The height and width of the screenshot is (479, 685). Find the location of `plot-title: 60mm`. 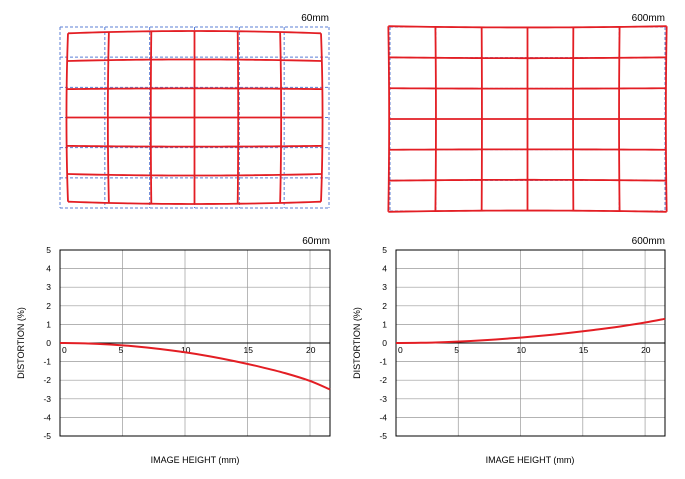

plot-title: 60mm is located at coordinates (316, 241).